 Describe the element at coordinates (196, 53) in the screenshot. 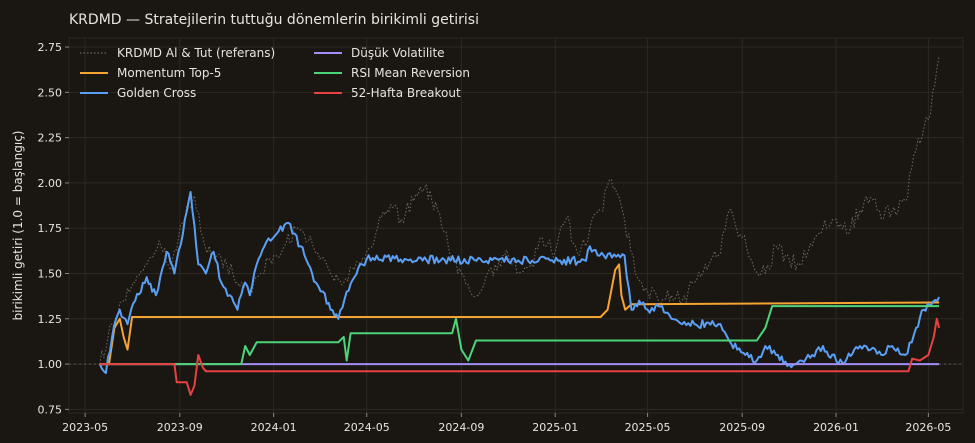

I see `legend-label: KRDMD Al & Tut (referans)` at that location.